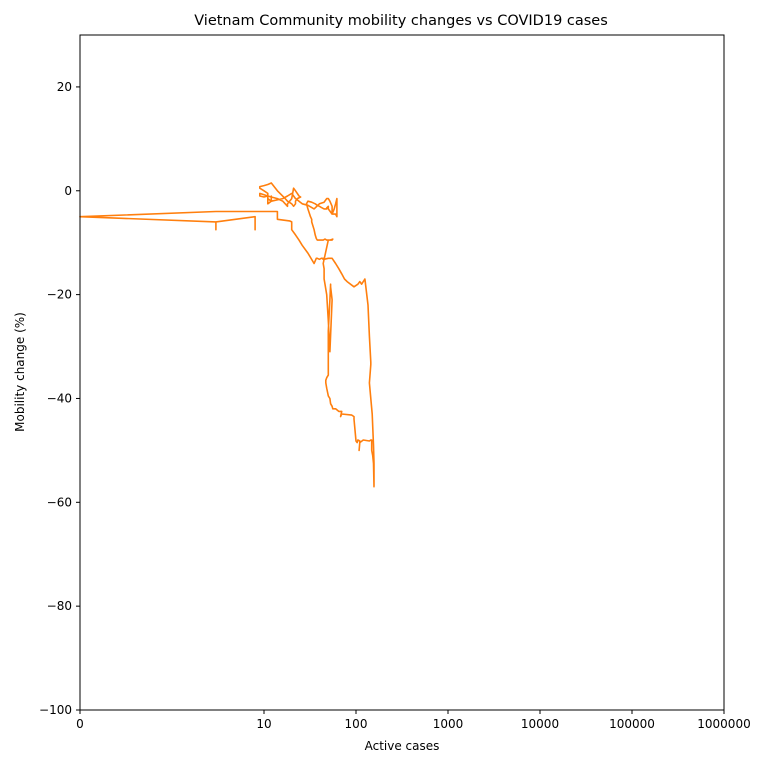  I want to click on x-tick-label: 1000, so click(448, 724).